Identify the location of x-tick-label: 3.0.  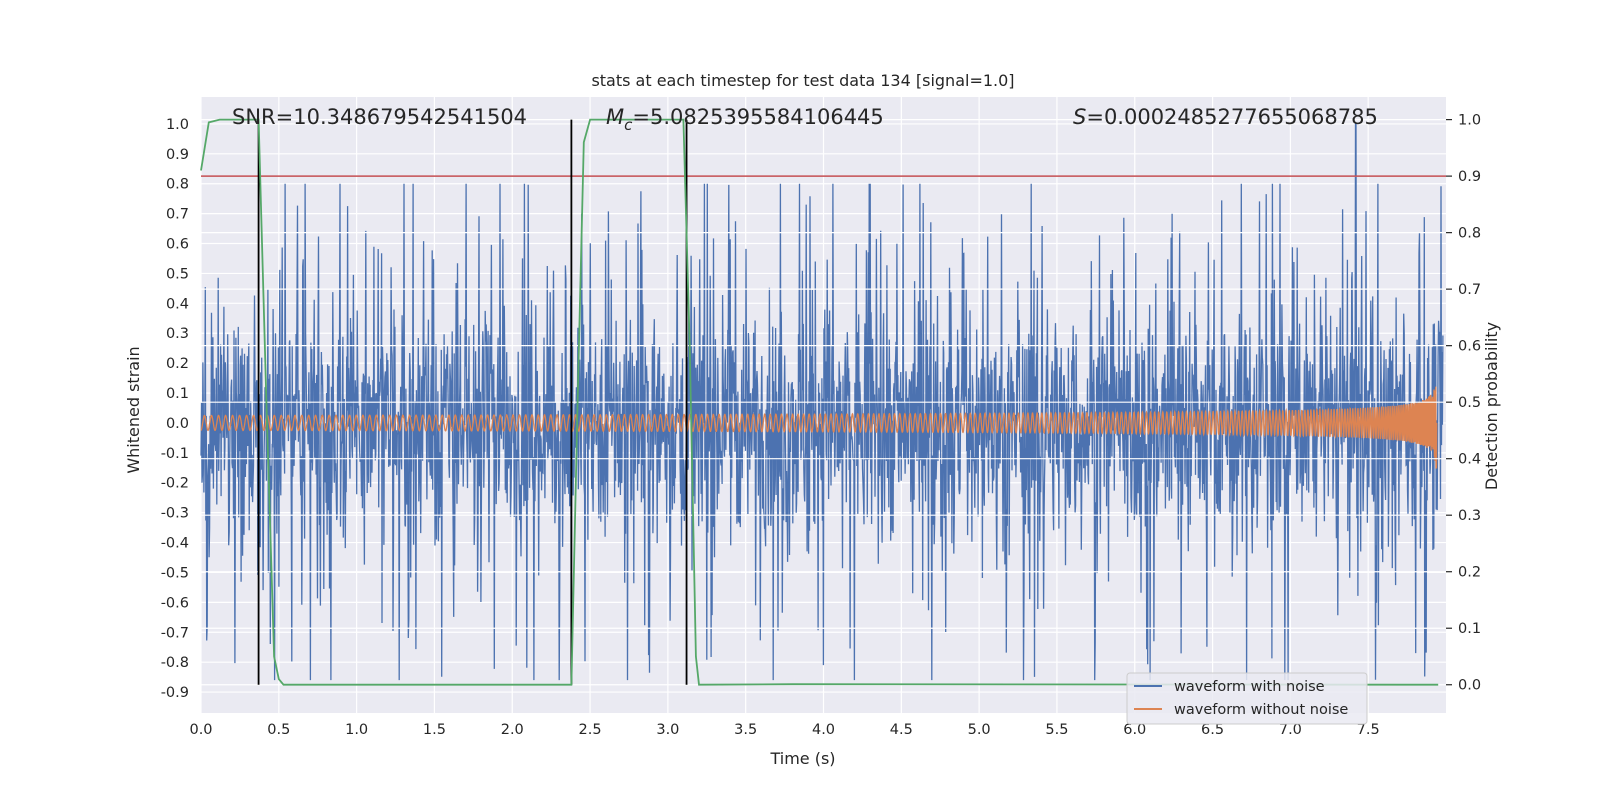
(667, 730).